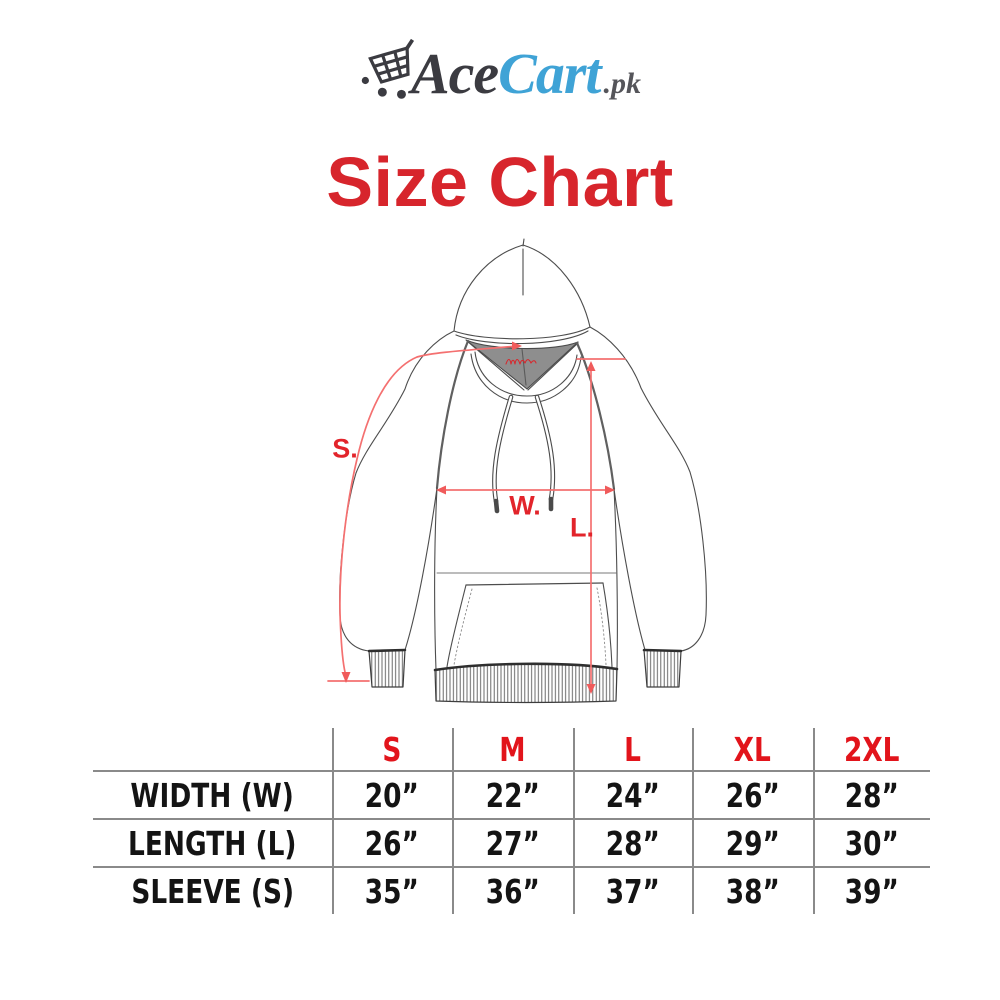 Image resolution: width=1000 pixels, height=1000 pixels. Describe the element at coordinates (871, 891) in the screenshot. I see `size-value: 39”` at that location.